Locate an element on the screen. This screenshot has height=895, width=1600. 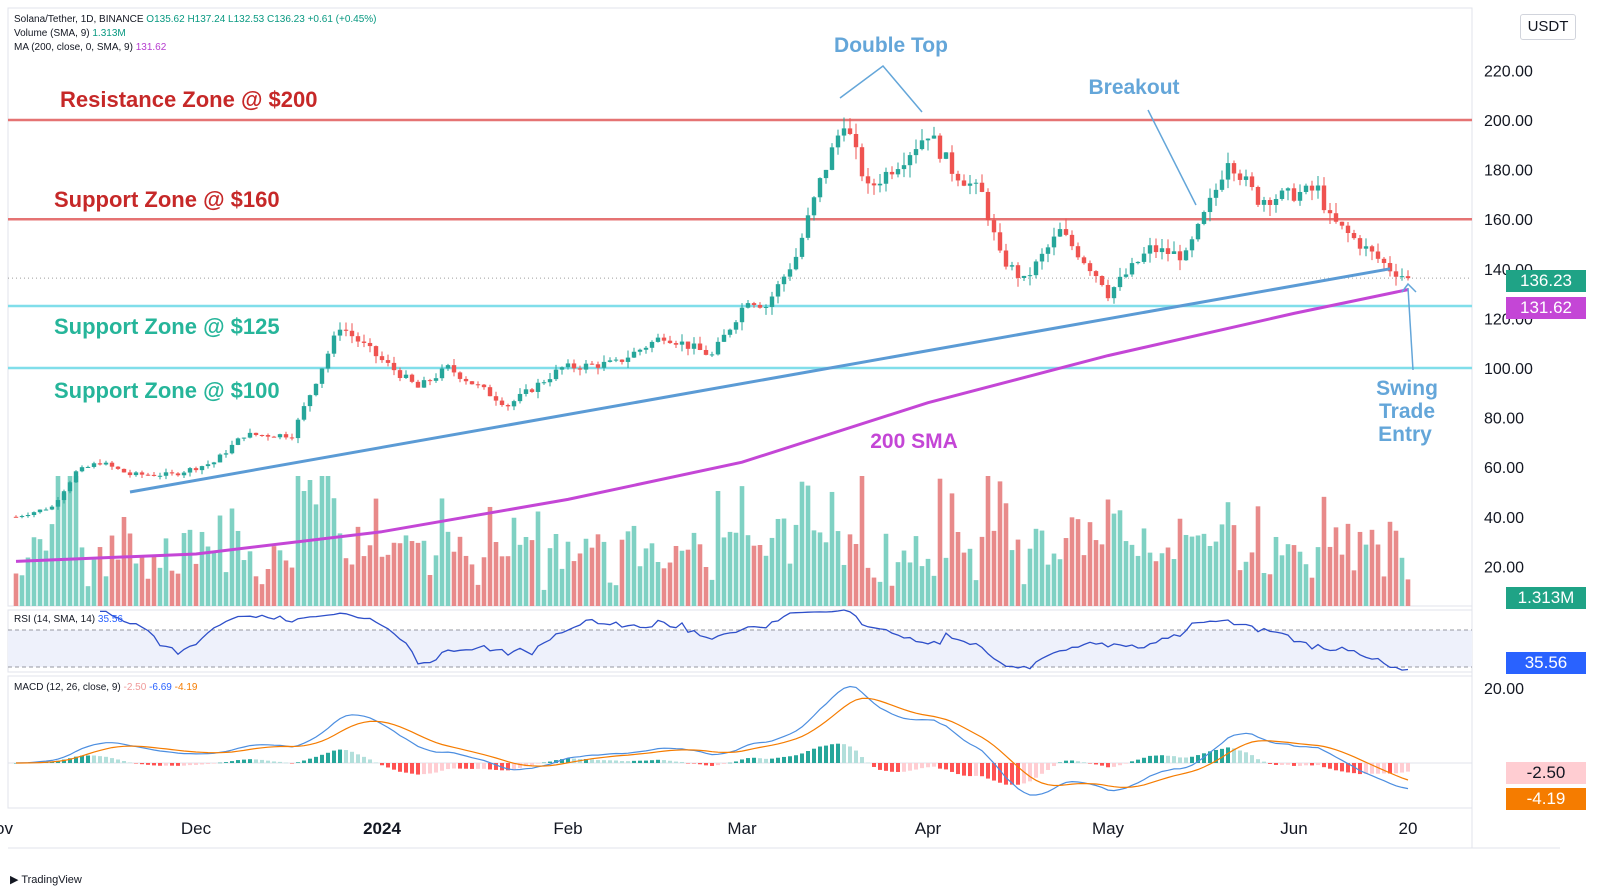
currency-button: USDT is located at coordinates (1548, 27).